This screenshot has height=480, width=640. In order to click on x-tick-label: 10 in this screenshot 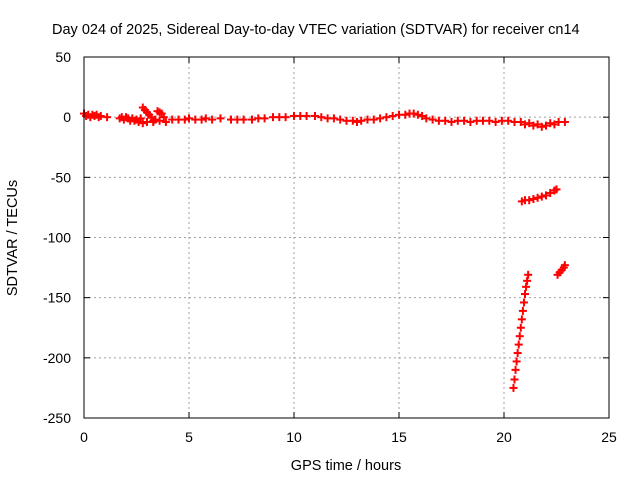, I will do `click(294, 437)`.